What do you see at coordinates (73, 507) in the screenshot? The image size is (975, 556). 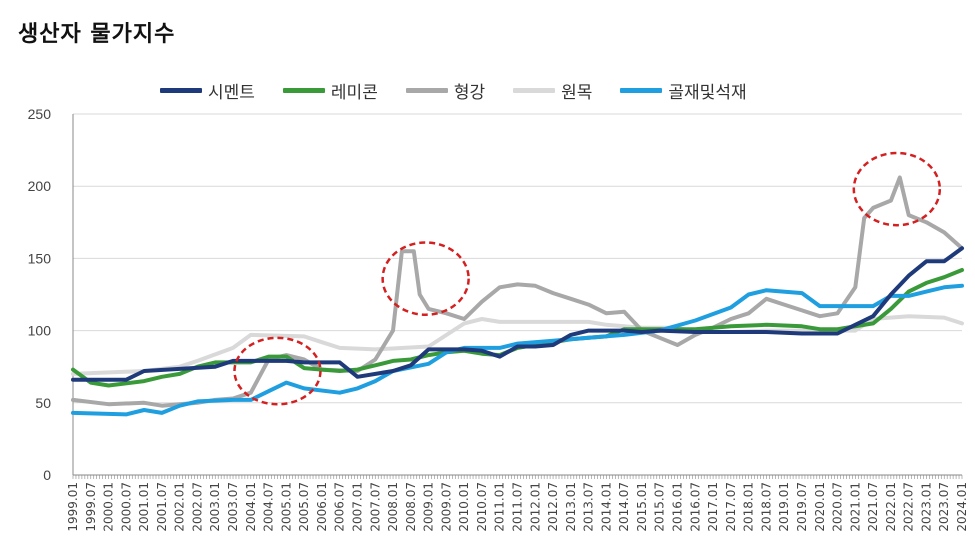 I see `x-tick-label: 1999.01` at bounding box center [73, 507].